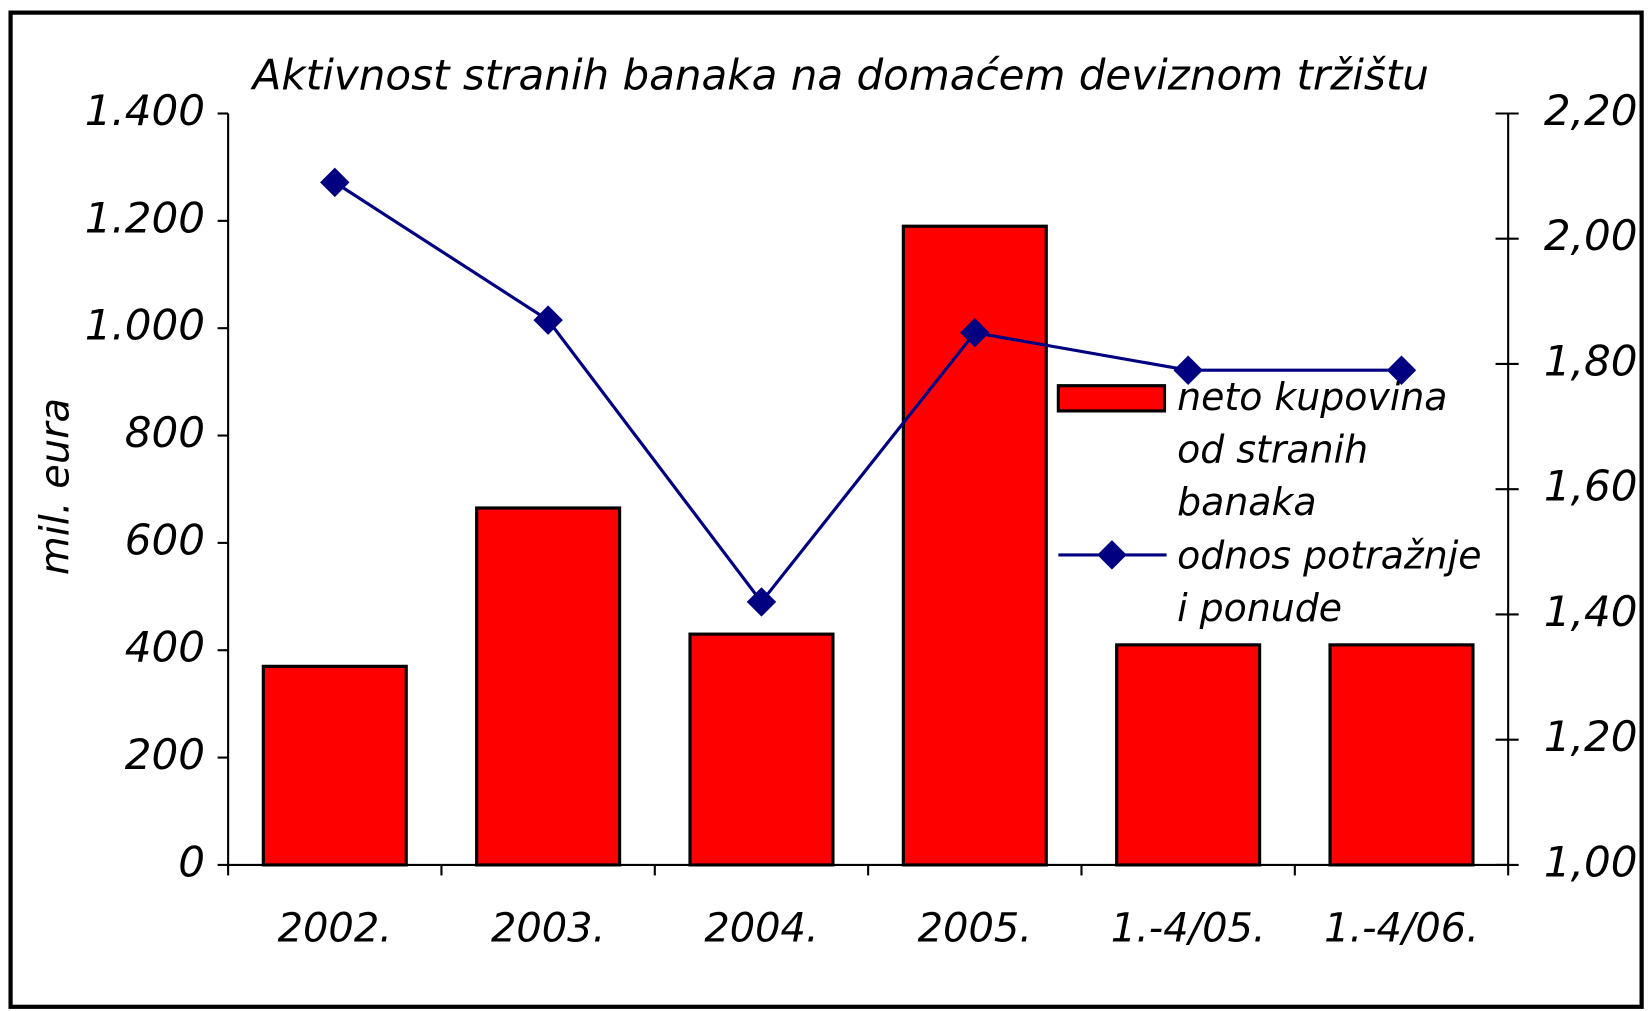  Describe the element at coordinates (165, 539) in the screenshot. I see `y-tick-label: 600` at that location.